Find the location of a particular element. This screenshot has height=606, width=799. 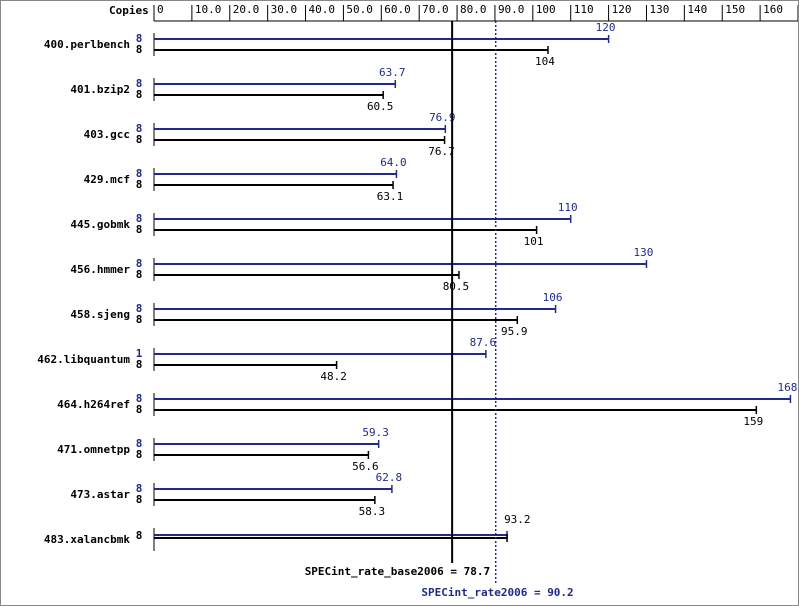

x-tick-label: 40.0 is located at coordinates (322, 9).